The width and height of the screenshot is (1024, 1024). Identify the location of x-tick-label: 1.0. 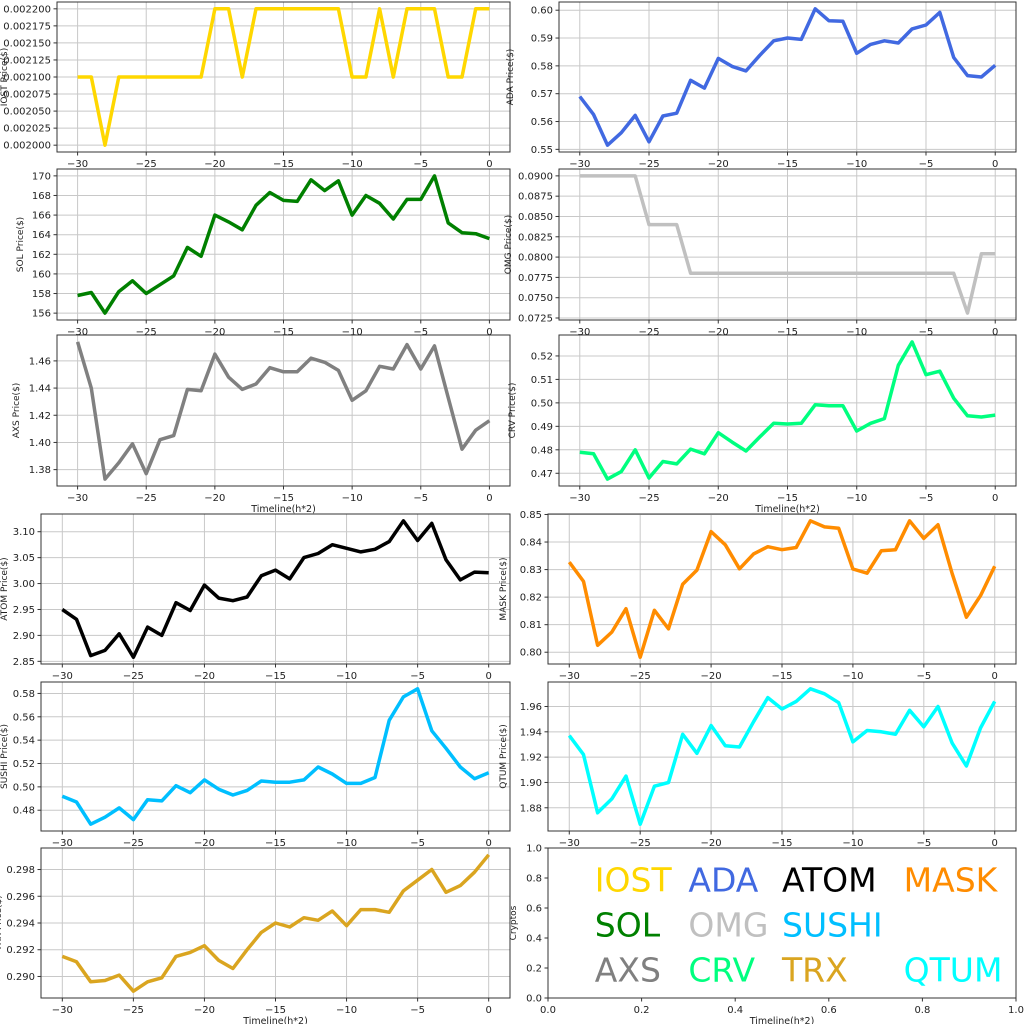
(1016, 1010).